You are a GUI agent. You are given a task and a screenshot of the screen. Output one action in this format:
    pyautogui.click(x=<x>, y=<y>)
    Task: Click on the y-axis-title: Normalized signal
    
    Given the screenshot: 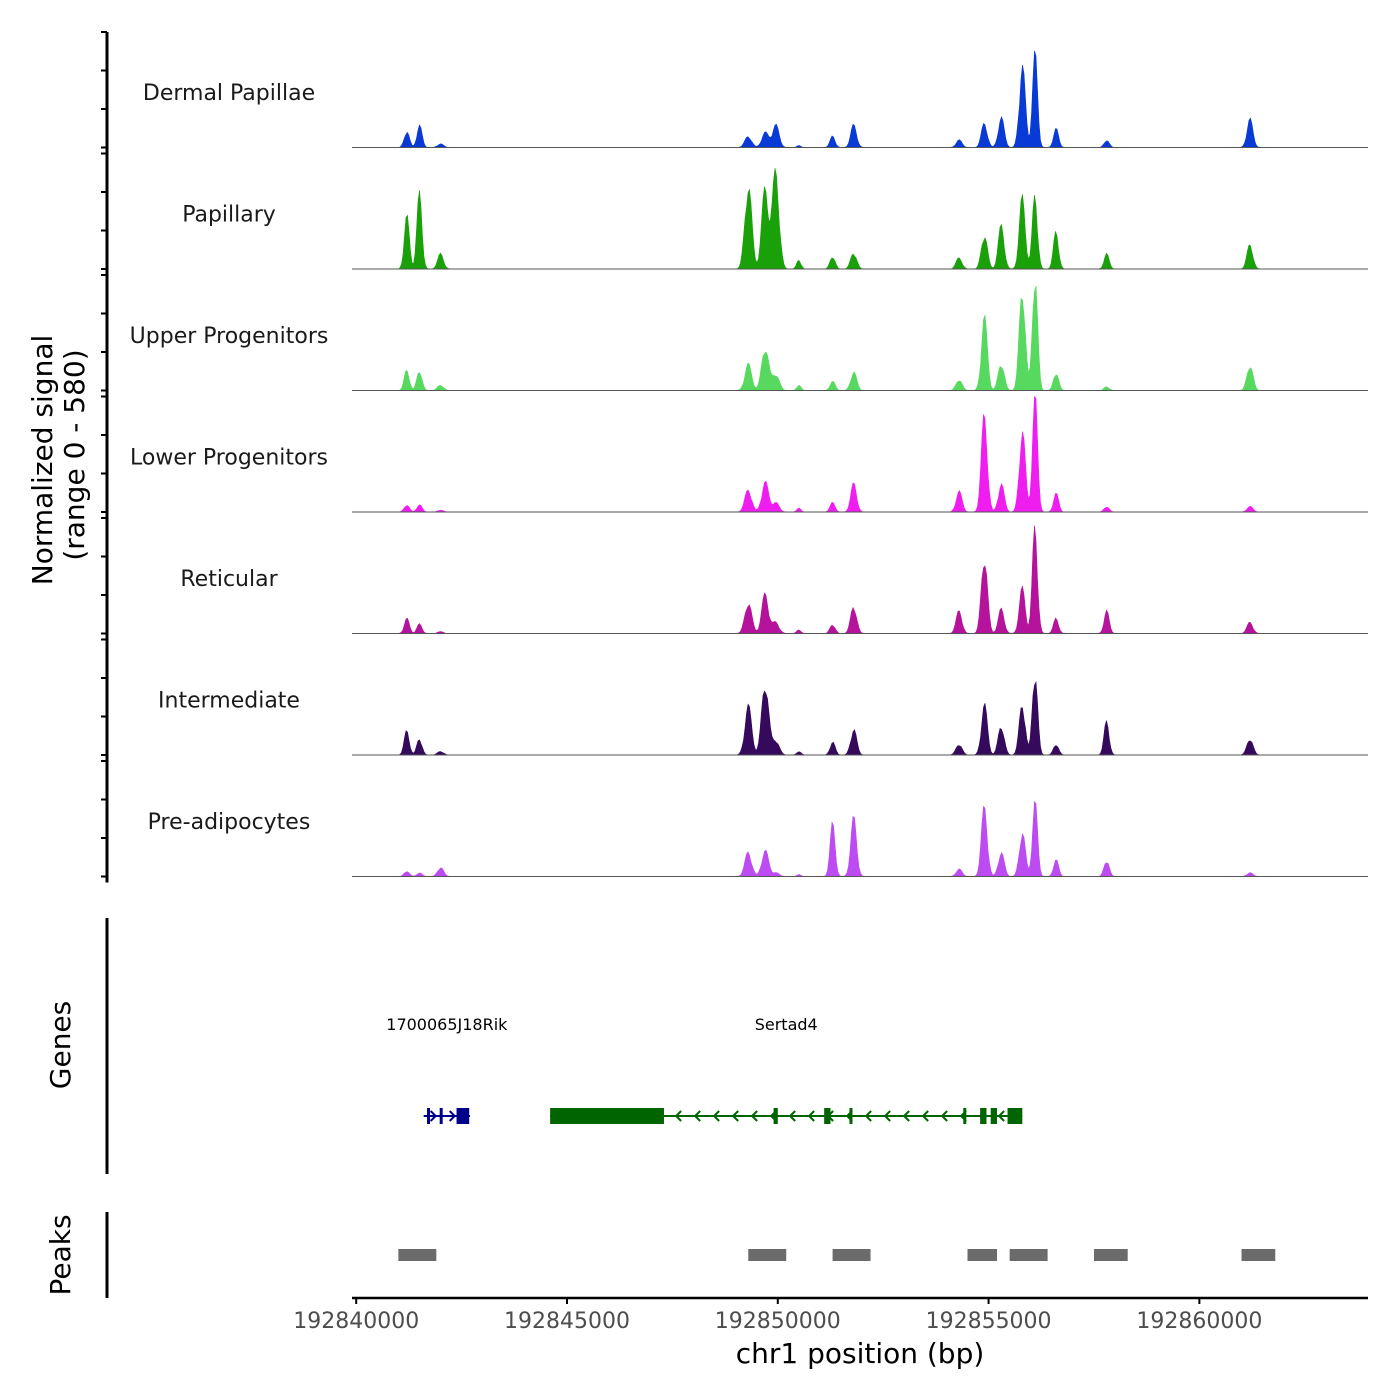 What is the action you would take?
    pyautogui.click(x=42, y=460)
    